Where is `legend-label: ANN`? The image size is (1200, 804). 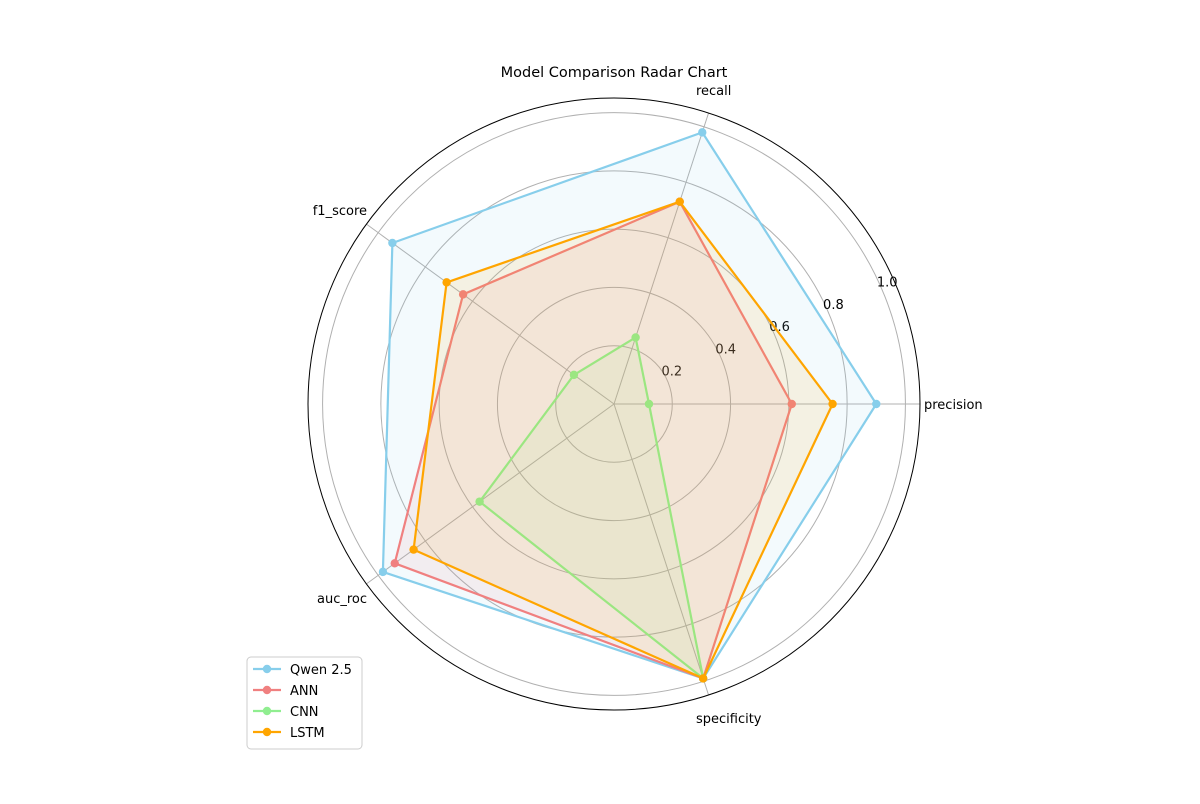 legend-label: ANN is located at coordinates (304, 691).